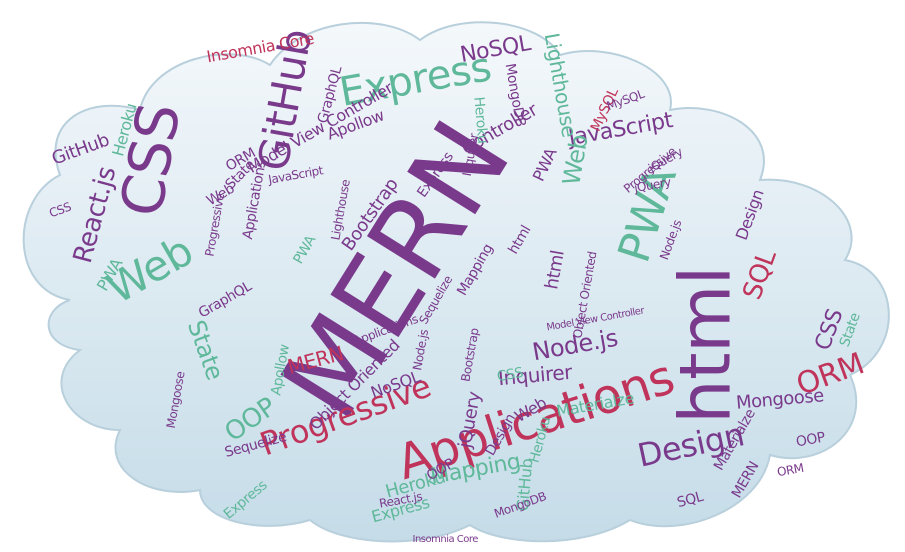  What do you see at coordinates (575, 160) in the screenshot?
I see `cloud-word: Web` at bounding box center [575, 160].